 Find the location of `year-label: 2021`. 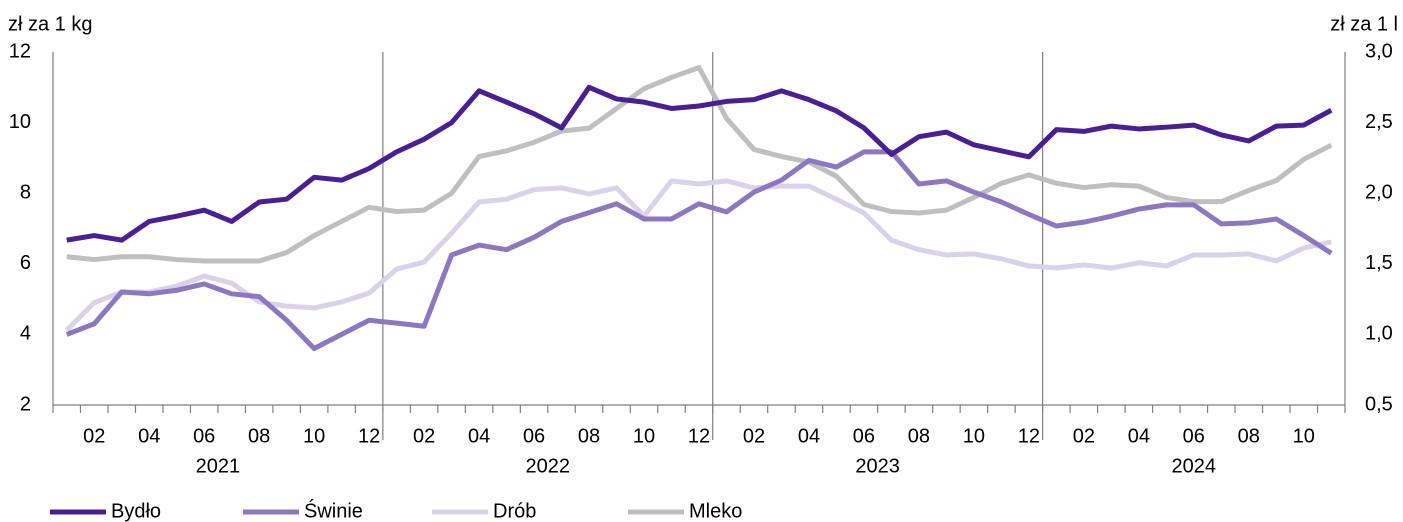

year-label: 2021 is located at coordinates (218, 466).